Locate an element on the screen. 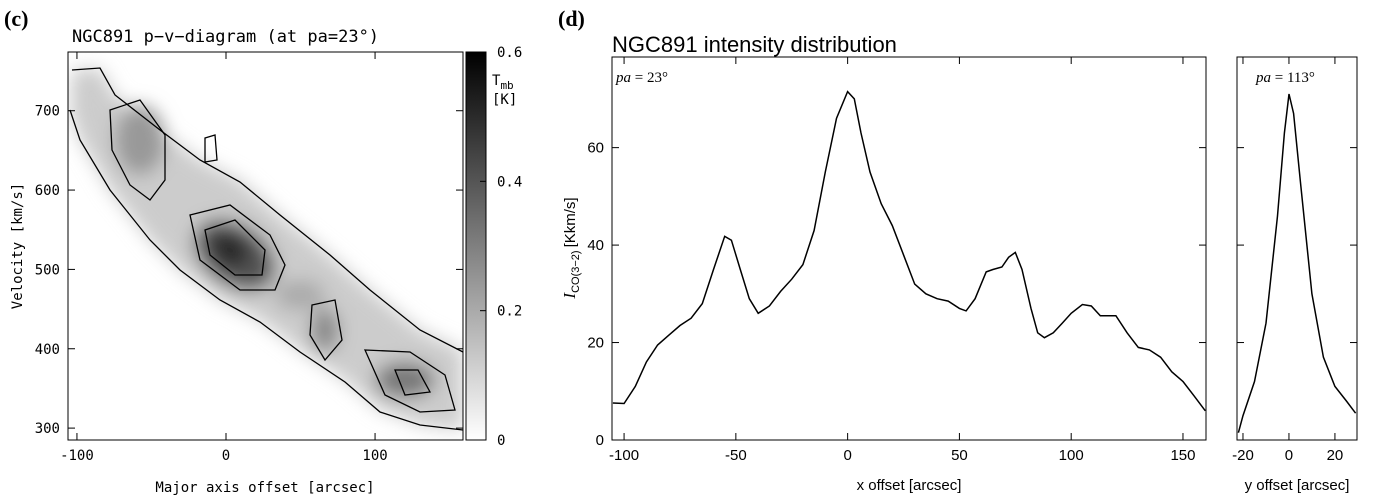 This screenshot has height=497, width=1376. colorbar-tick-label: 0.6 is located at coordinates (509, 53).